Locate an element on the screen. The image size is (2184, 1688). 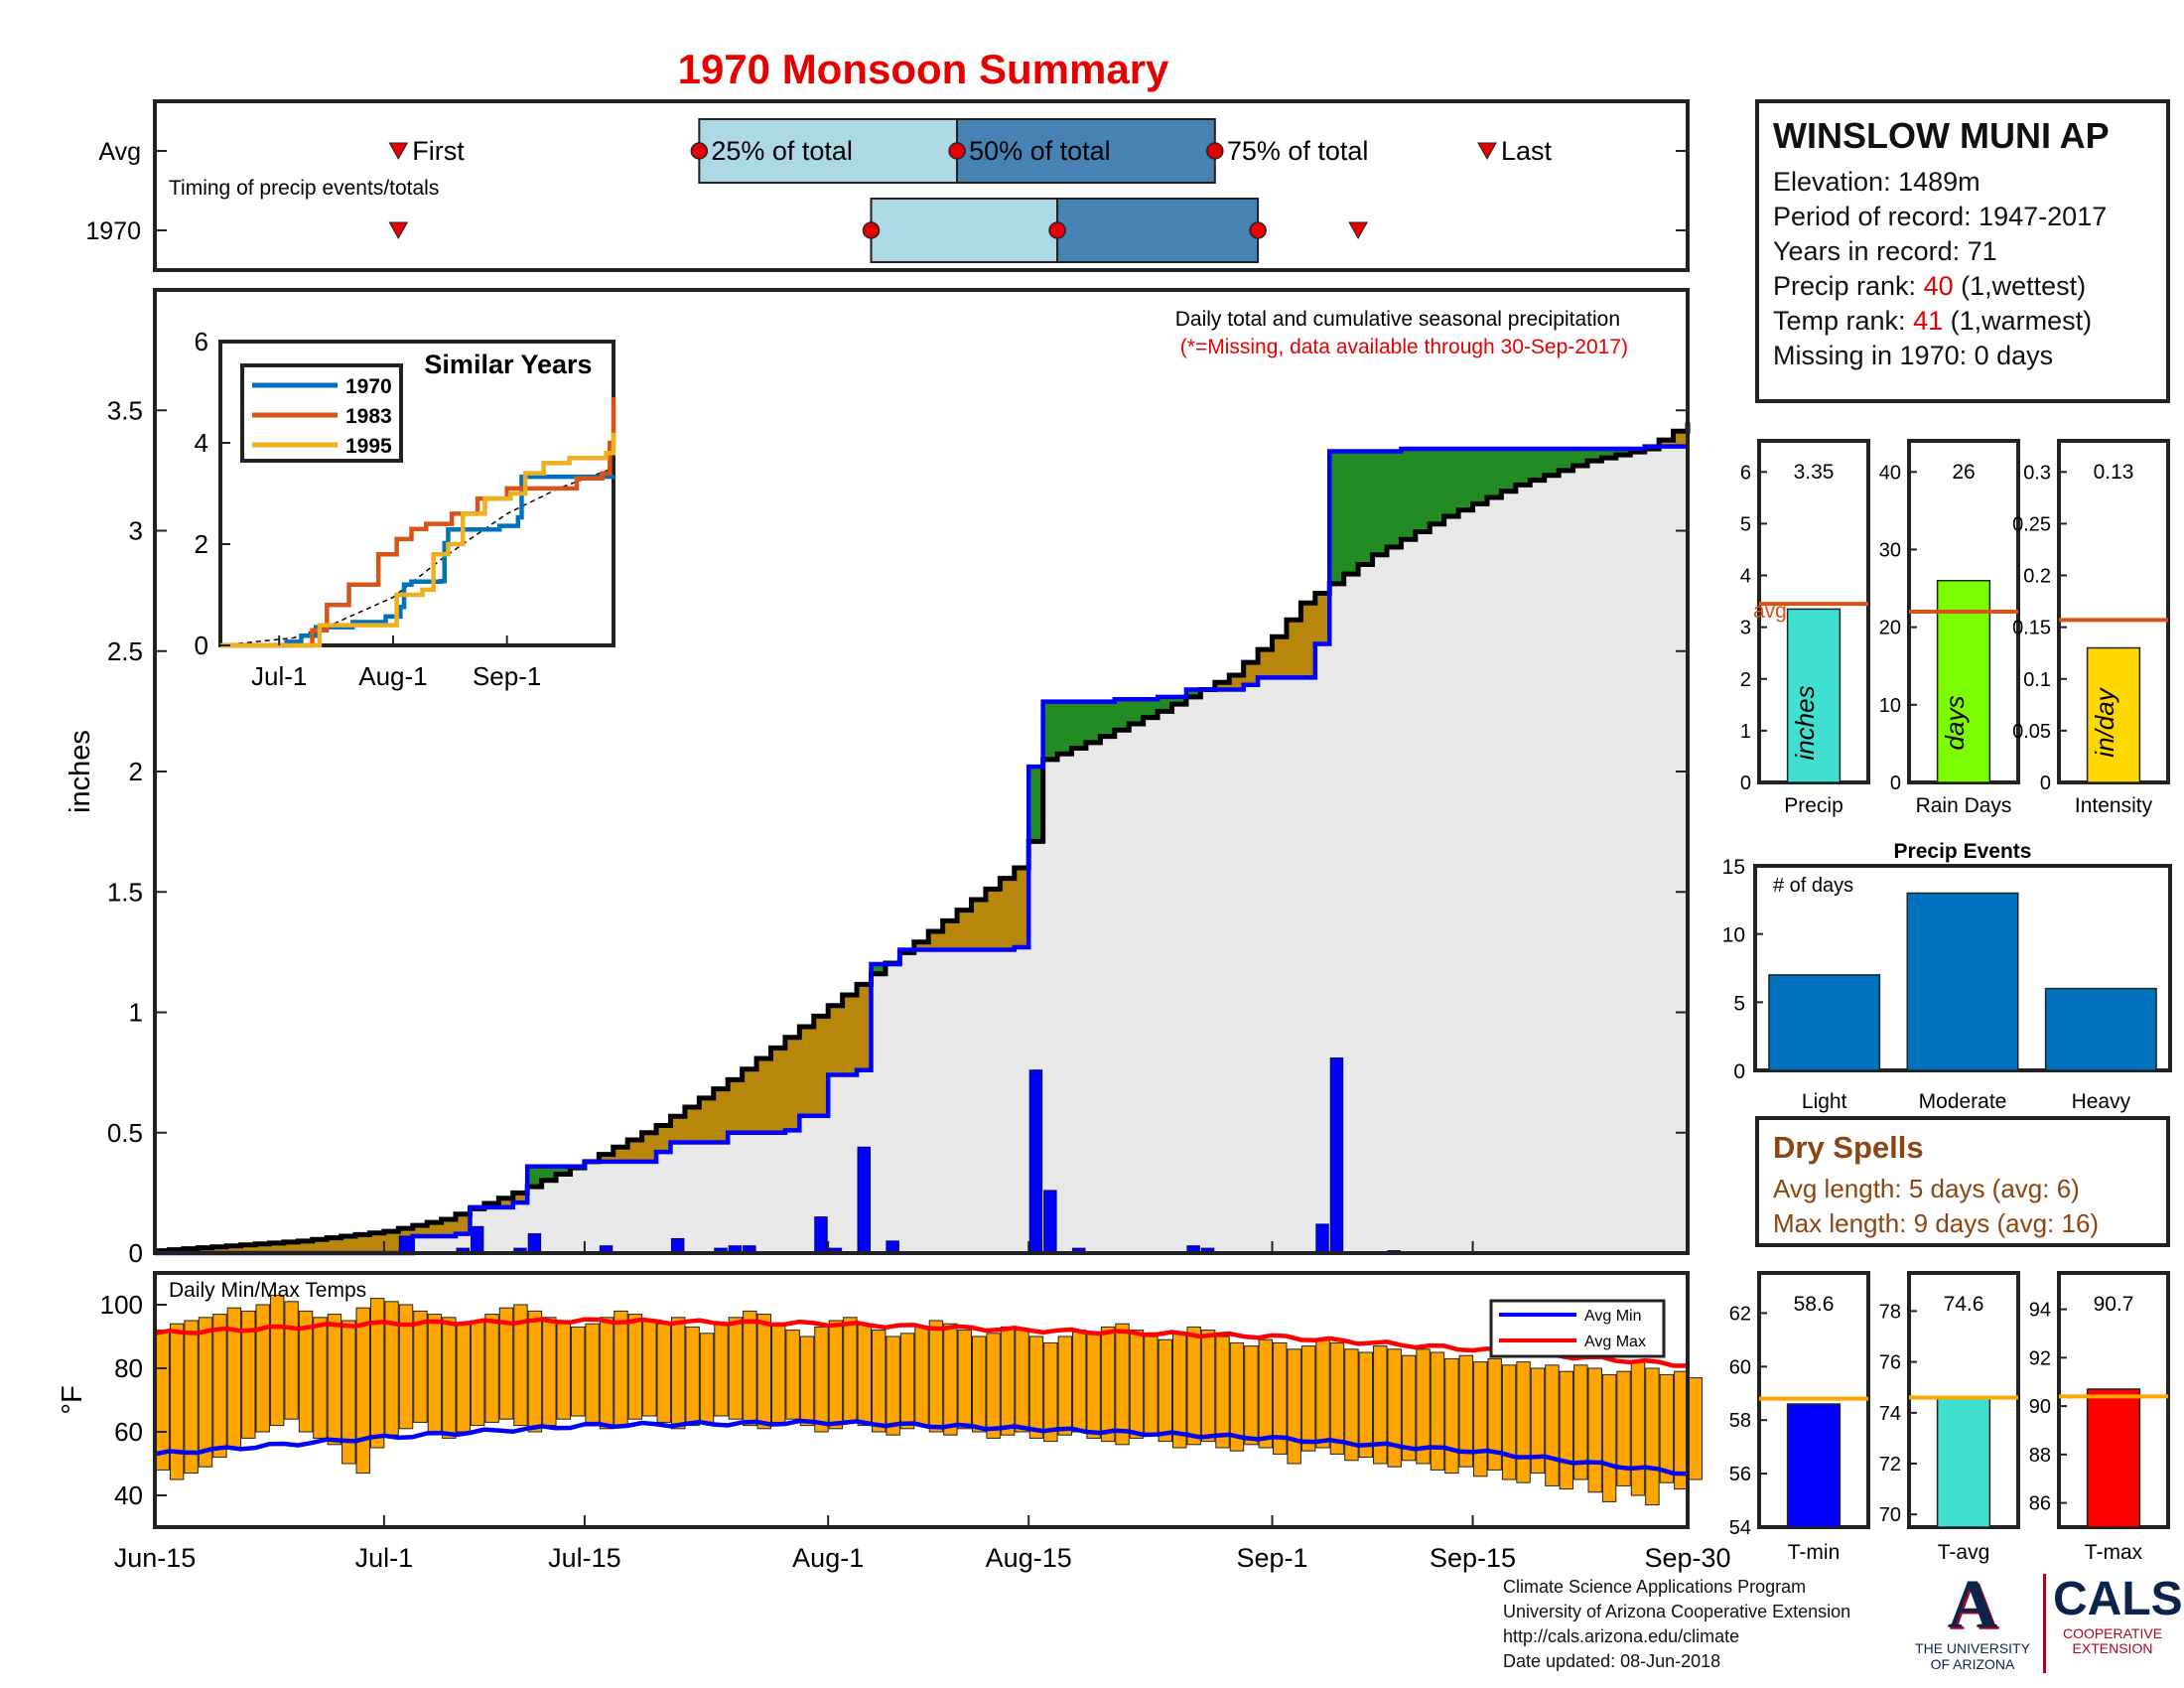
events-y-tick-label: 0 is located at coordinates (1739, 1071).